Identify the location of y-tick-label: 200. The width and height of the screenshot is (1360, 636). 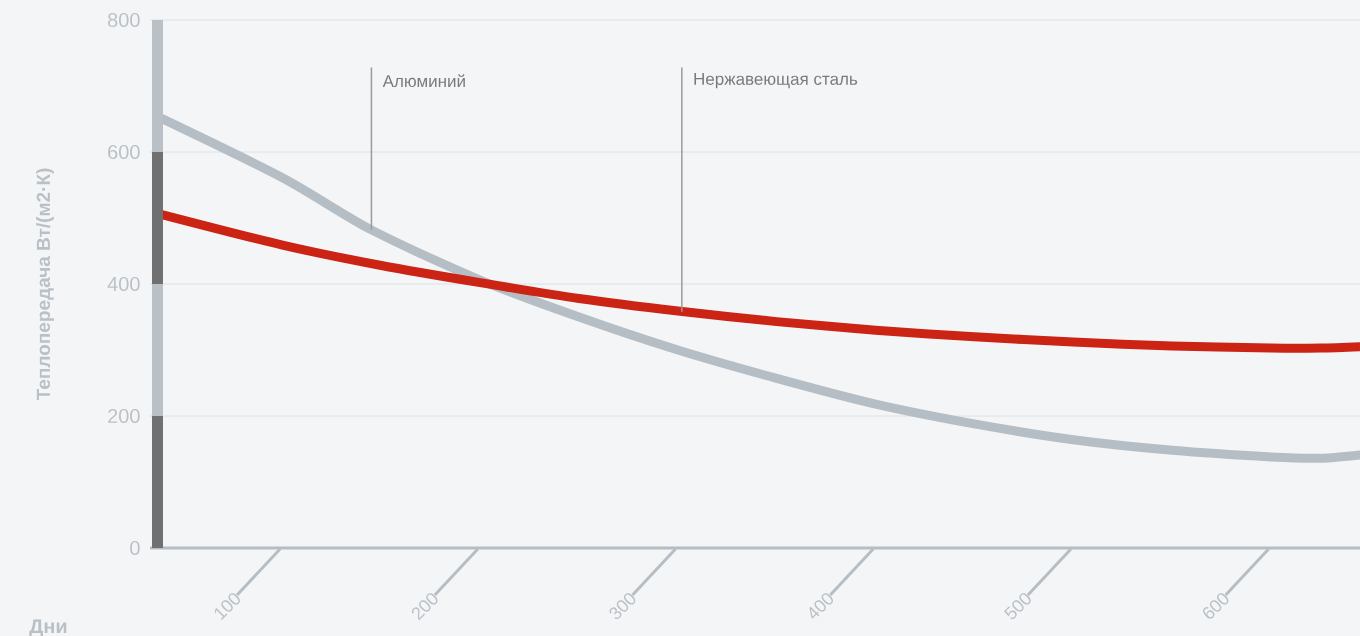
(124, 416).